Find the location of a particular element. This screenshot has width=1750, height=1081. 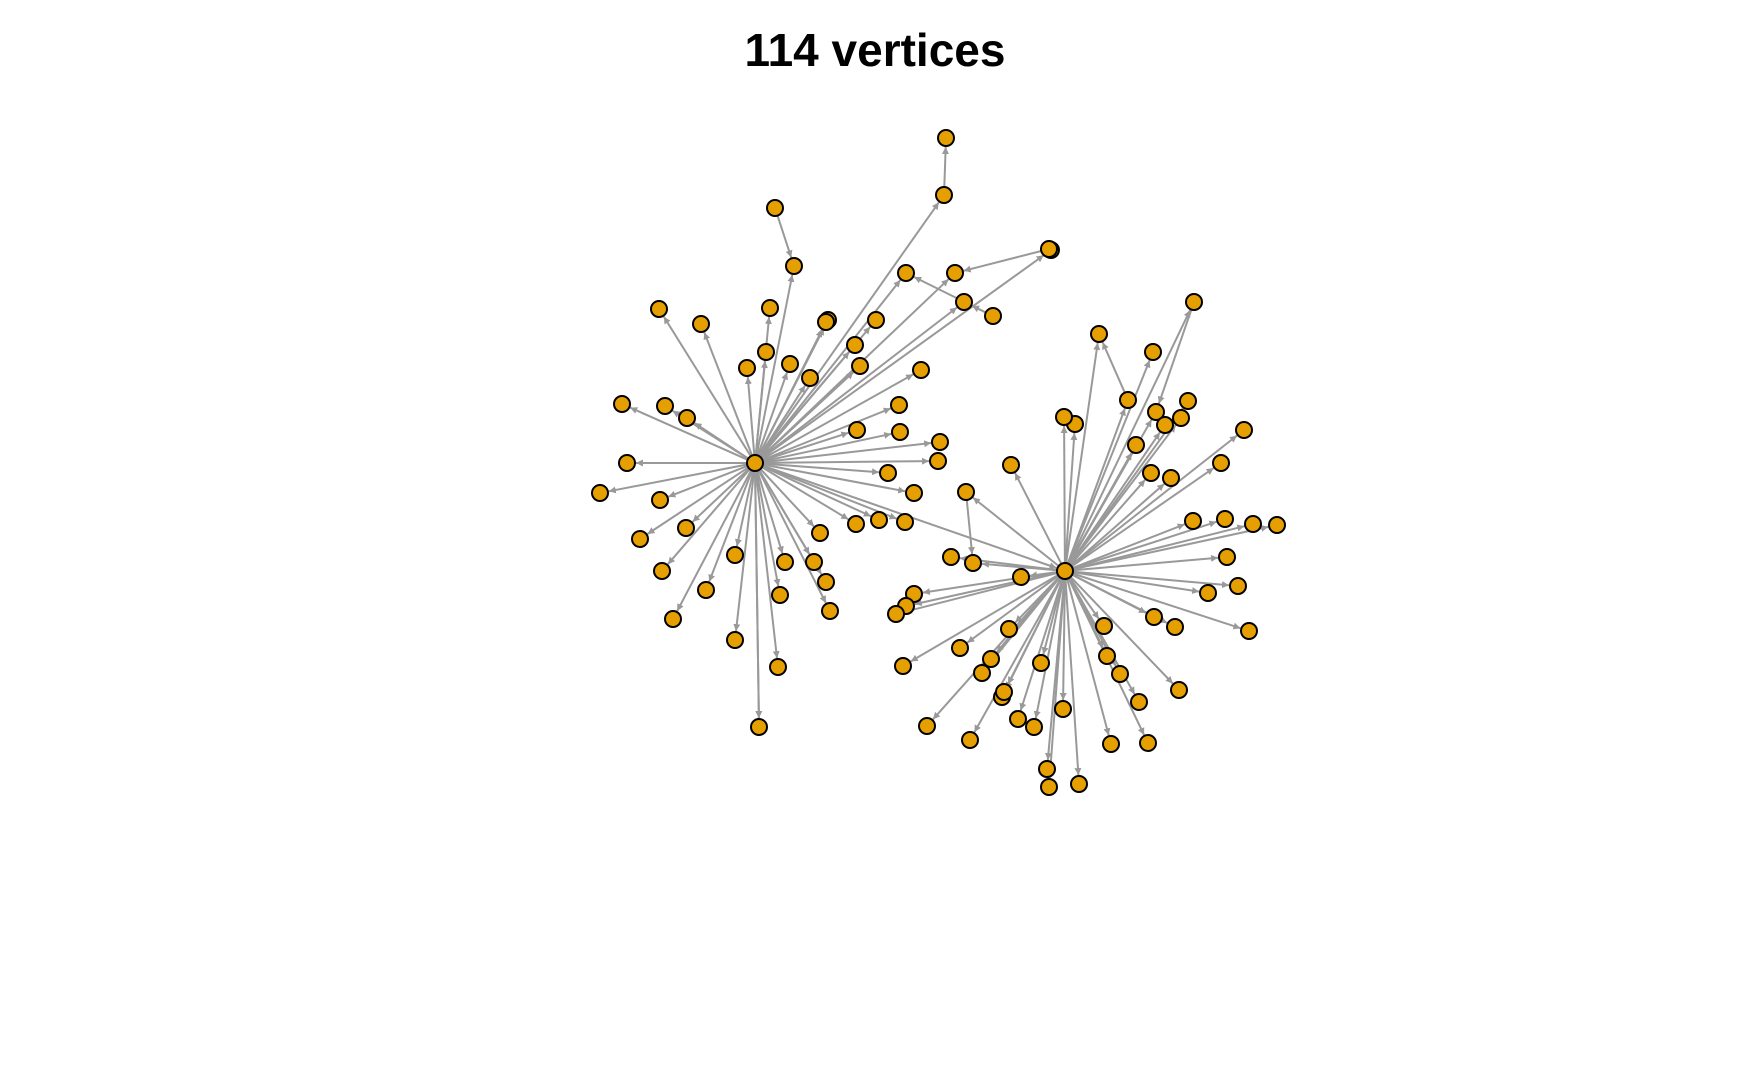

hub-vertex is located at coordinates (755, 463).